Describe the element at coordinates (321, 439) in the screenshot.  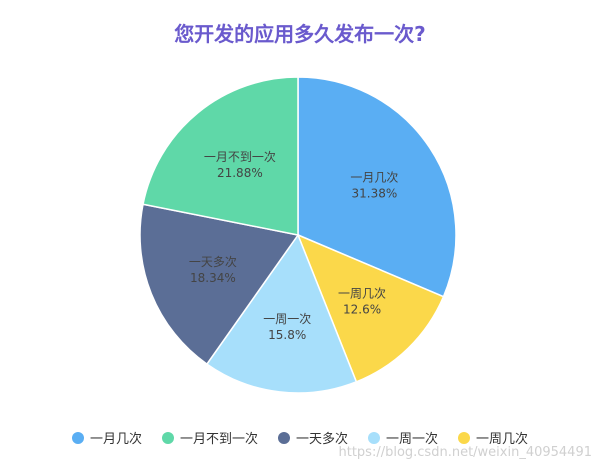
I see `legend-label: 一天多次` at that location.